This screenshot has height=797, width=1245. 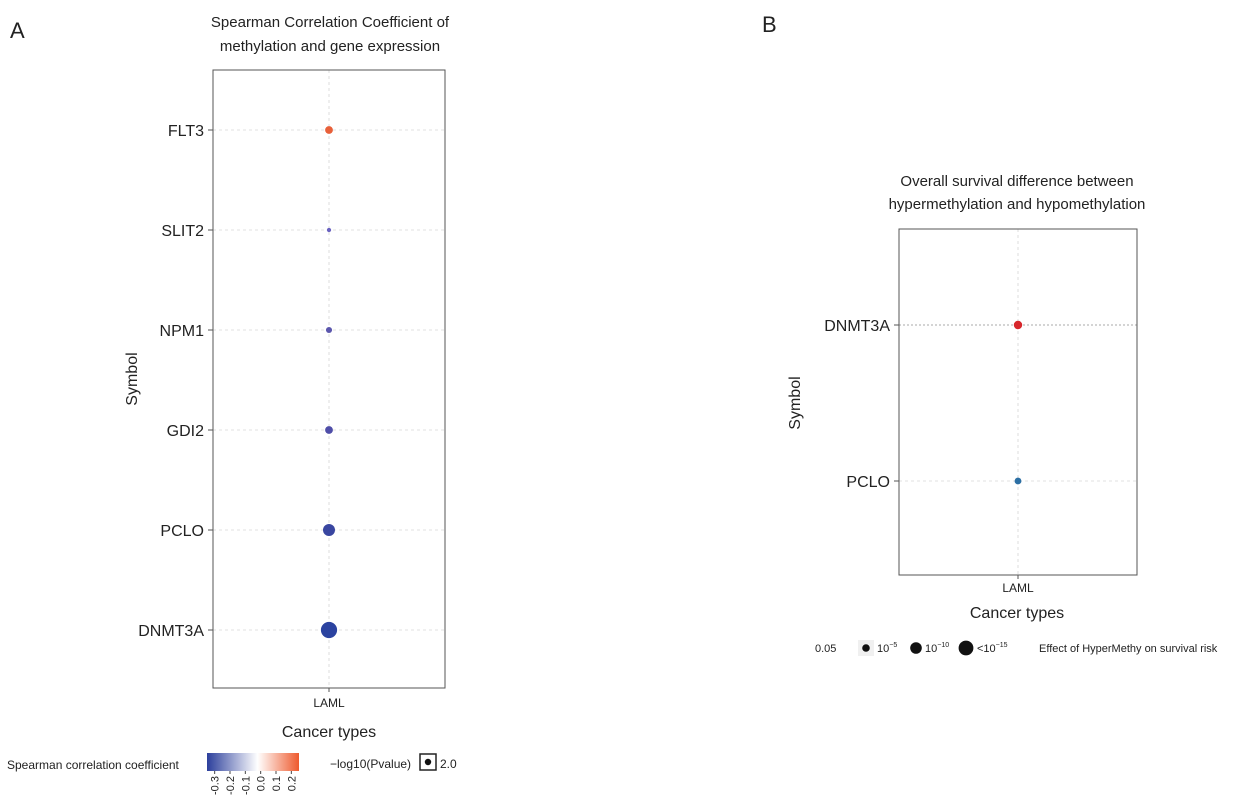 What do you see at coordinates (216, 785) in the screenshot?
I see `chart-a-colorbar-tick-label: -0.3` at bounding box center [216, 785].